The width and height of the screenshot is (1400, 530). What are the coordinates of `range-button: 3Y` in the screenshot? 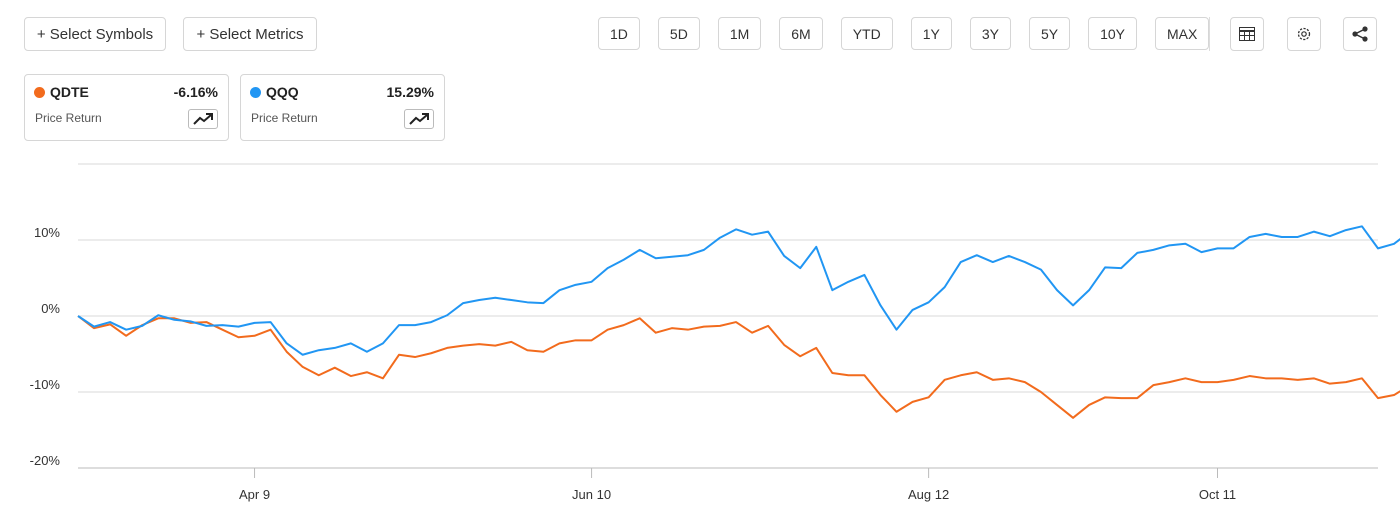 It's located at (990, 33).